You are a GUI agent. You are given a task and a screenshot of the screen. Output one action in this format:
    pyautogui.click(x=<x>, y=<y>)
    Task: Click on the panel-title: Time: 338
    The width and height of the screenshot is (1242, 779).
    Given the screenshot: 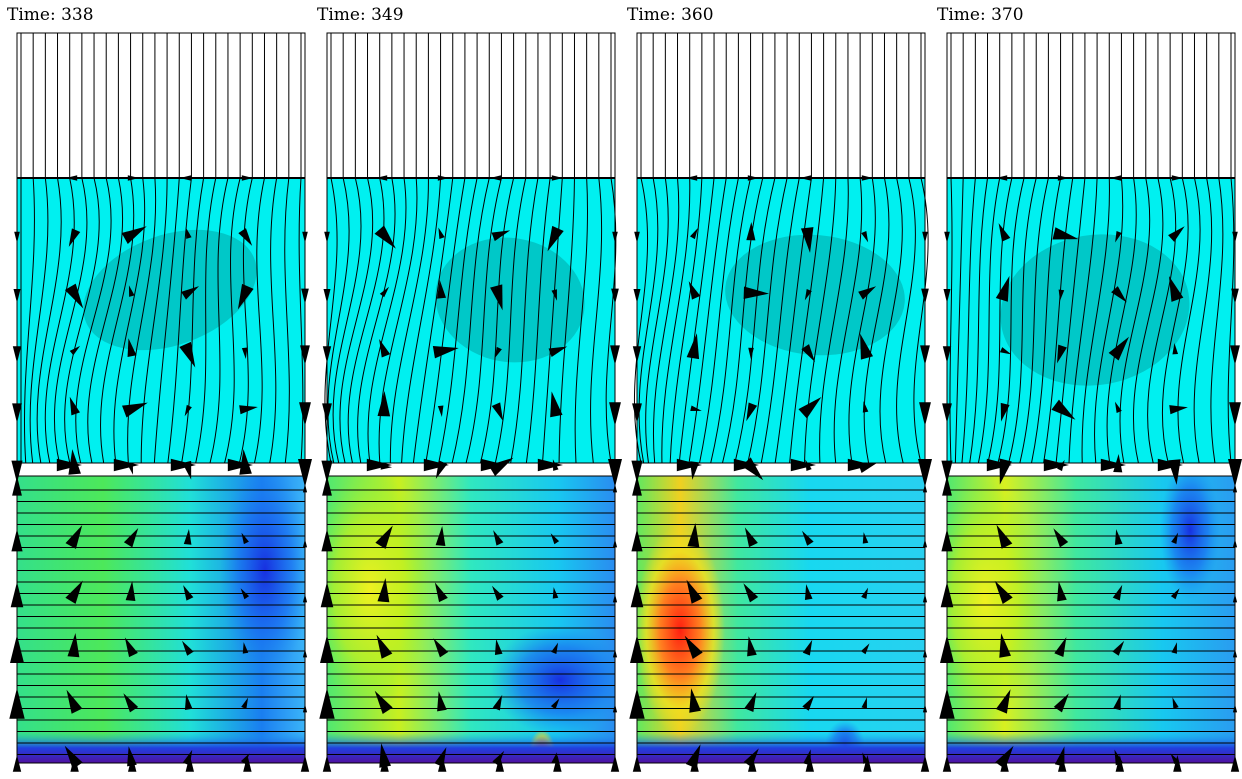 What is the action you would take?
    pyautogui.click(x=50, y=15)
    